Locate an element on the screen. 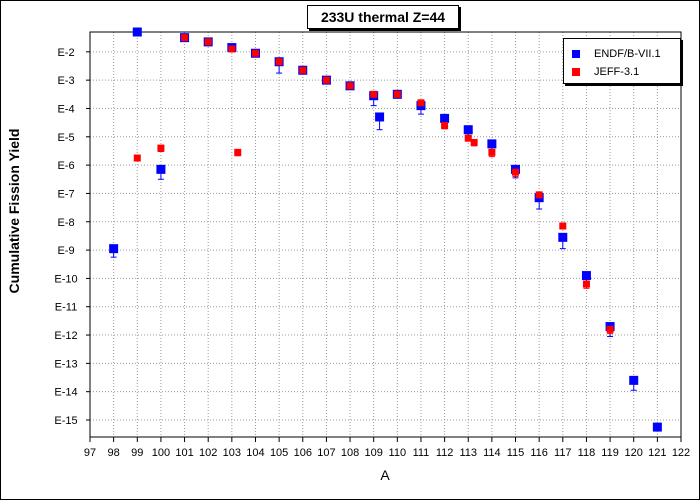  x-tick-label: 113 is located at coordinates (468, 453).